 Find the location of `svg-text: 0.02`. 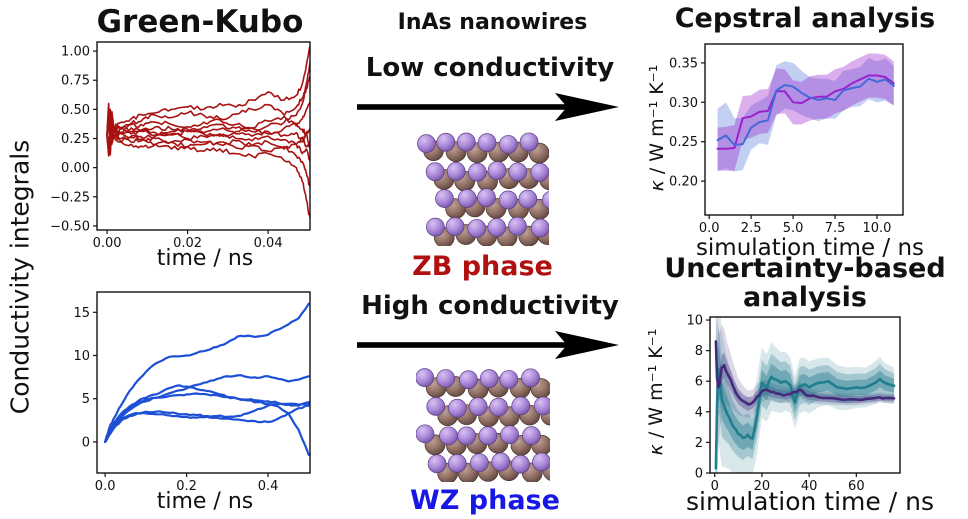

svg-text: 0.02 is located at coordinates (187, 243).